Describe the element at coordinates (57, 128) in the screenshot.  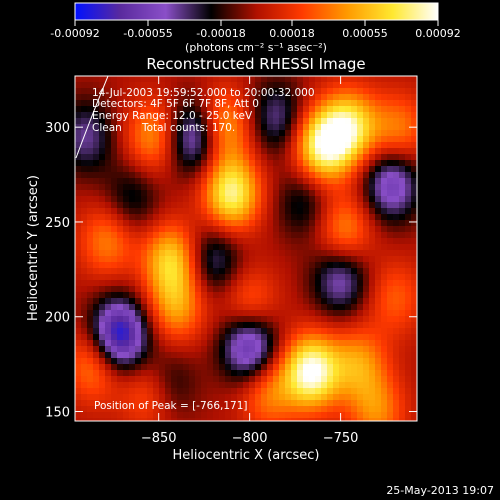
I see `y-tick-label: 300` at that location.